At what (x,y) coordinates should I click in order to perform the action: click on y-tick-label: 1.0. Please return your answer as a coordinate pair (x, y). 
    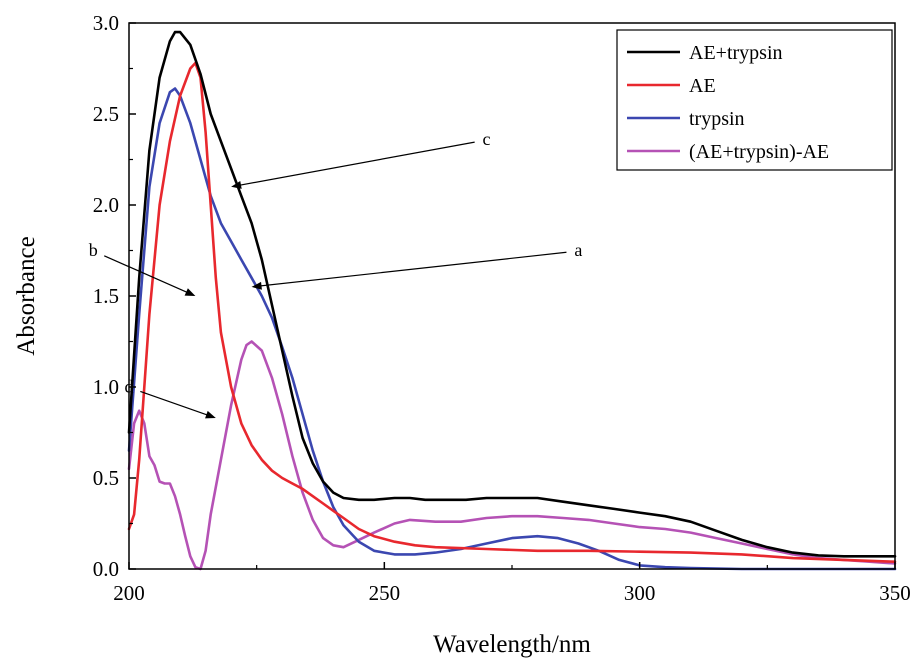
    Looking at the image, I should click on (106, 387).